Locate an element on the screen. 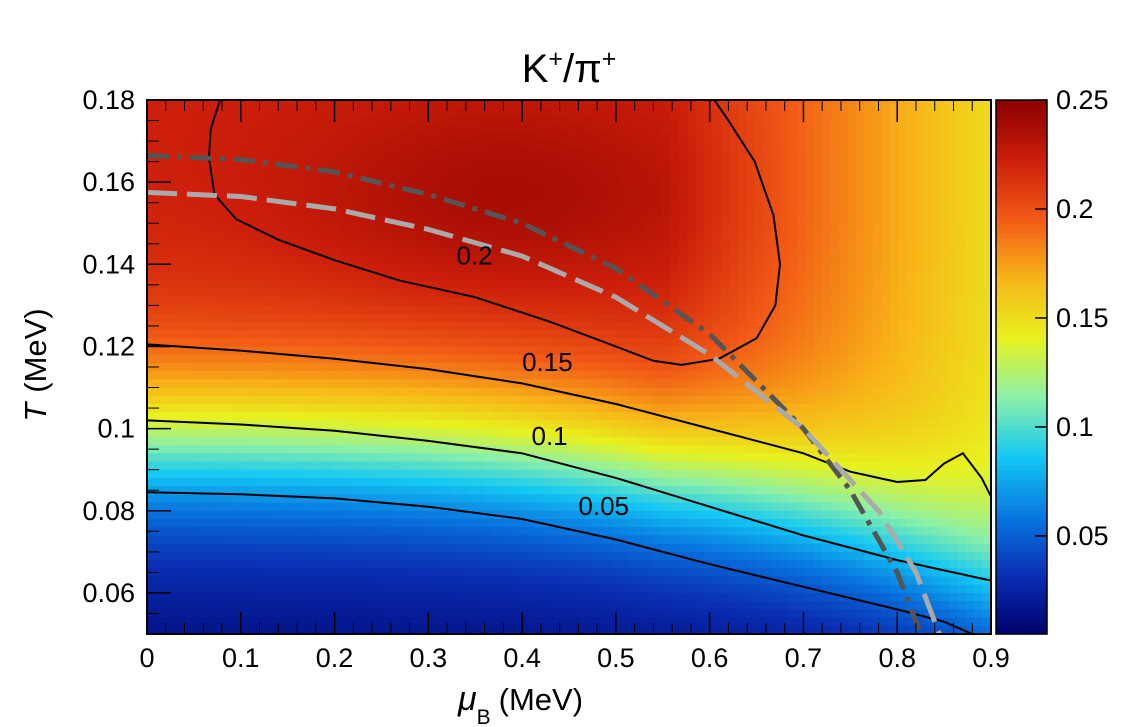 This screenshot has height=727, width=1126. contour-label-0.2: 0.2 is located at coordinates (475, 255).